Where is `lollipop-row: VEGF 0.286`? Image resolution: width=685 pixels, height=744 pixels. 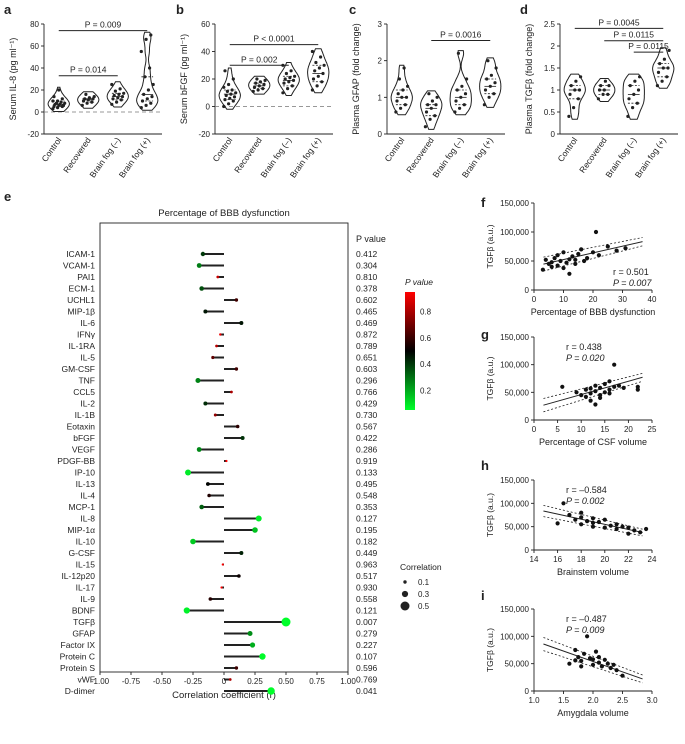 lollipop-row: VEGF 0.286 is located at coordinates (225, 450).